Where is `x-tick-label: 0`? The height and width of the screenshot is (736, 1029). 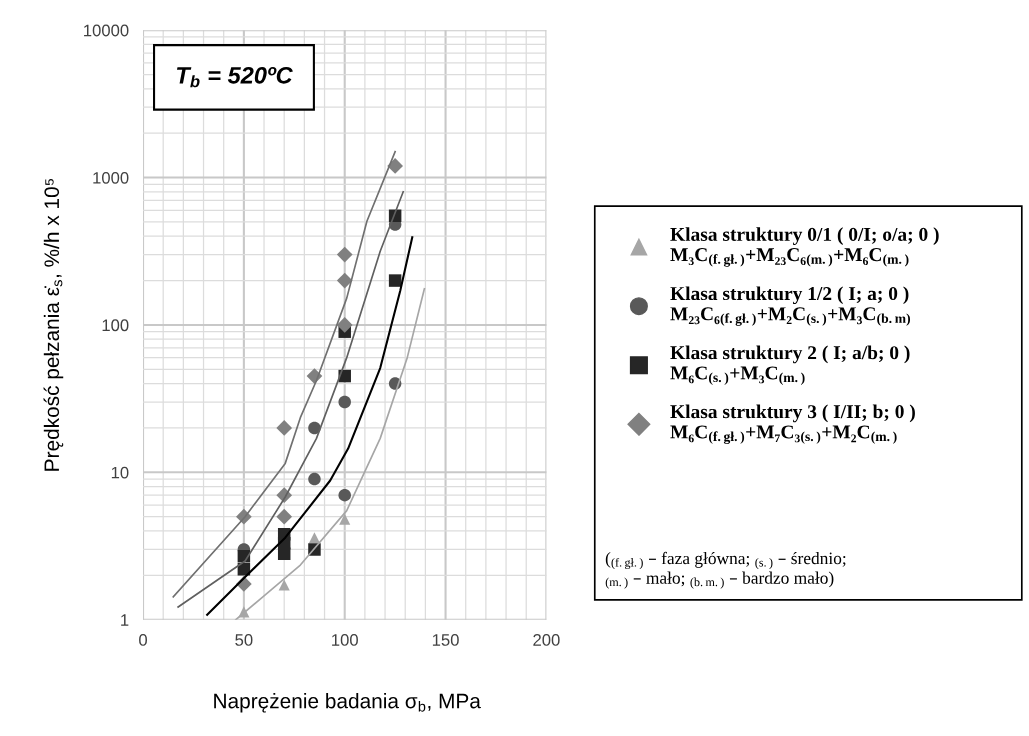
x-tick-label: 0 is located at coordinates (143, 640).